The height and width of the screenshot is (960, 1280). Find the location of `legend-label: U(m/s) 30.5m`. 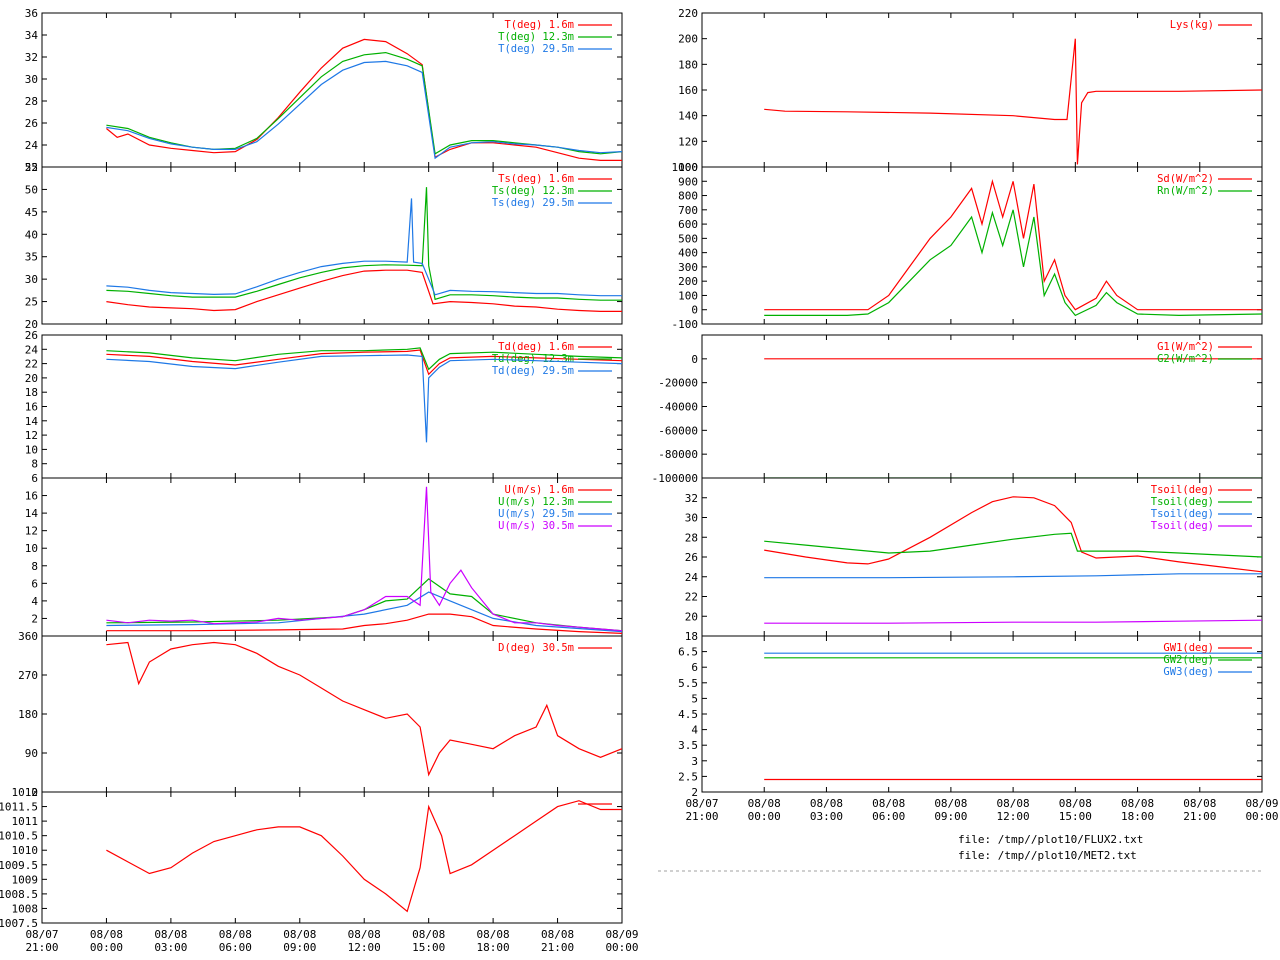

legend-label: U(m/s) 30.5m is located at coordinates (536, 526).